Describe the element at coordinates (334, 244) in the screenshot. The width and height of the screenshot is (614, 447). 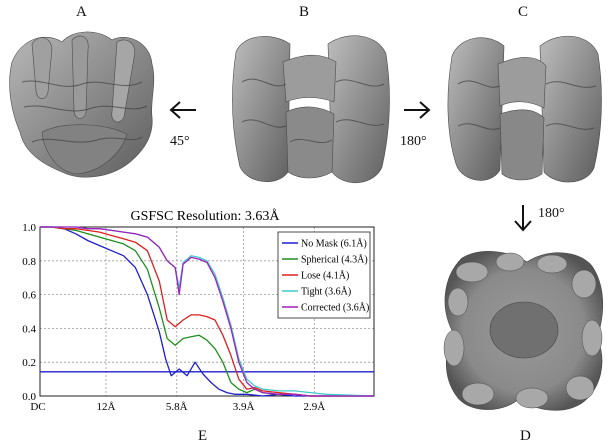
I see `legend-entry: No Mask (6.1Å)` at that location.